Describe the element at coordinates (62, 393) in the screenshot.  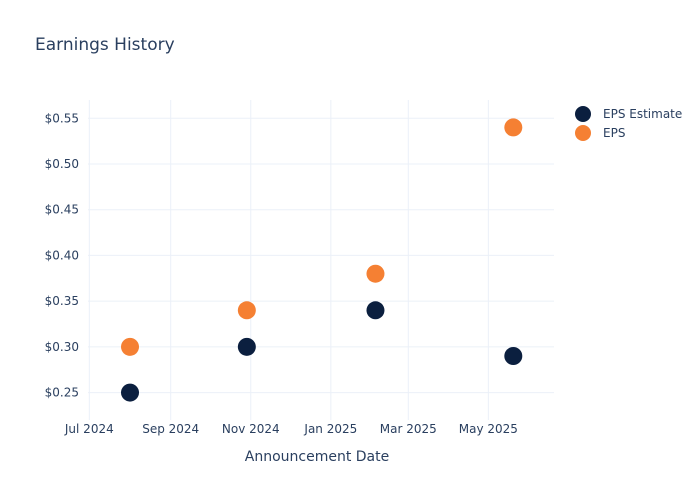
I see `y-tick-label: $0.25` at that location.